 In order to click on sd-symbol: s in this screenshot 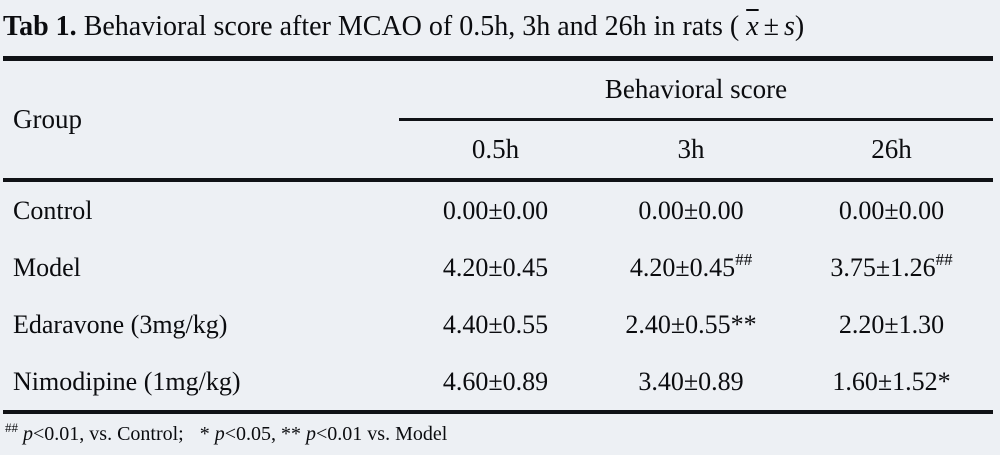, I will do `click(789, 26)`.